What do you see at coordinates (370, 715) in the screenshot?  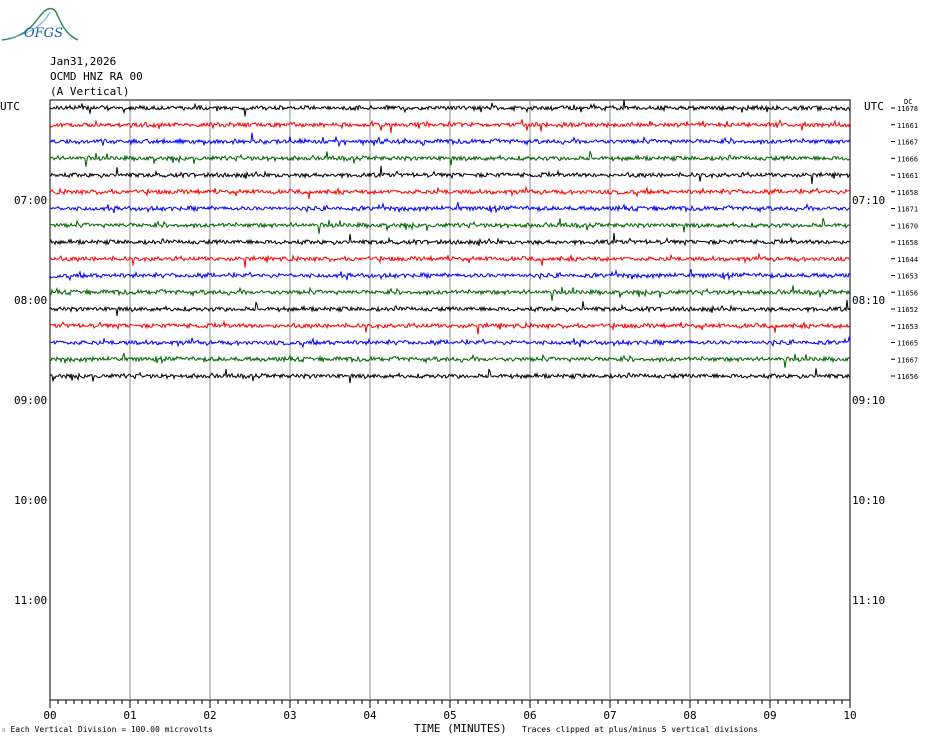 I see `x-tick-label: 04` at bounding box center [370, 715].